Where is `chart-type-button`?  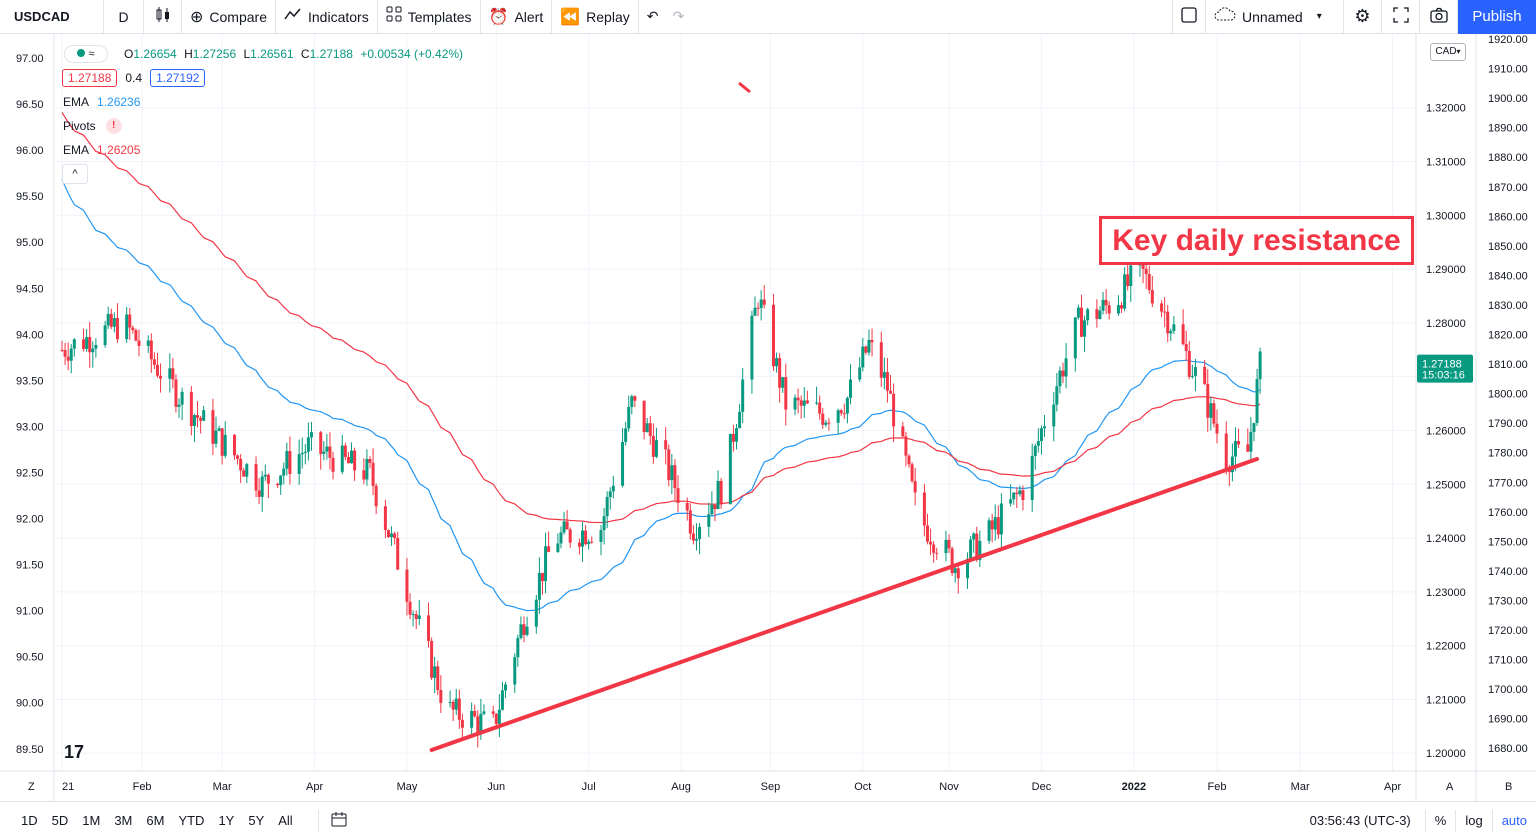
chart-type-button is located at coordinates (163, 17).